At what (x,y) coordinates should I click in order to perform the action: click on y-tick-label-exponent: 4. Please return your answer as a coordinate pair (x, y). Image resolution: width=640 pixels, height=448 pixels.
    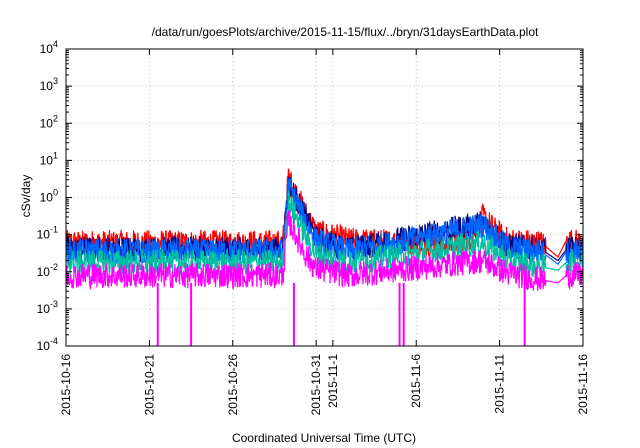
    Looking at the image, I should click on (55, 44).